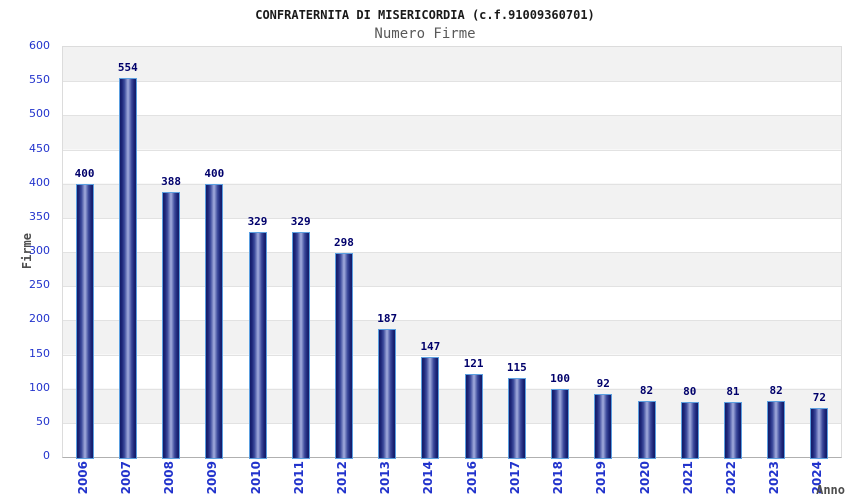 Image resolution: width=850 pixels, height=500 pixels. What do you see at coordinates (687, 478) in the screenshot?
I see `x-tick-label: 2021` at bounding box center [687, 478].